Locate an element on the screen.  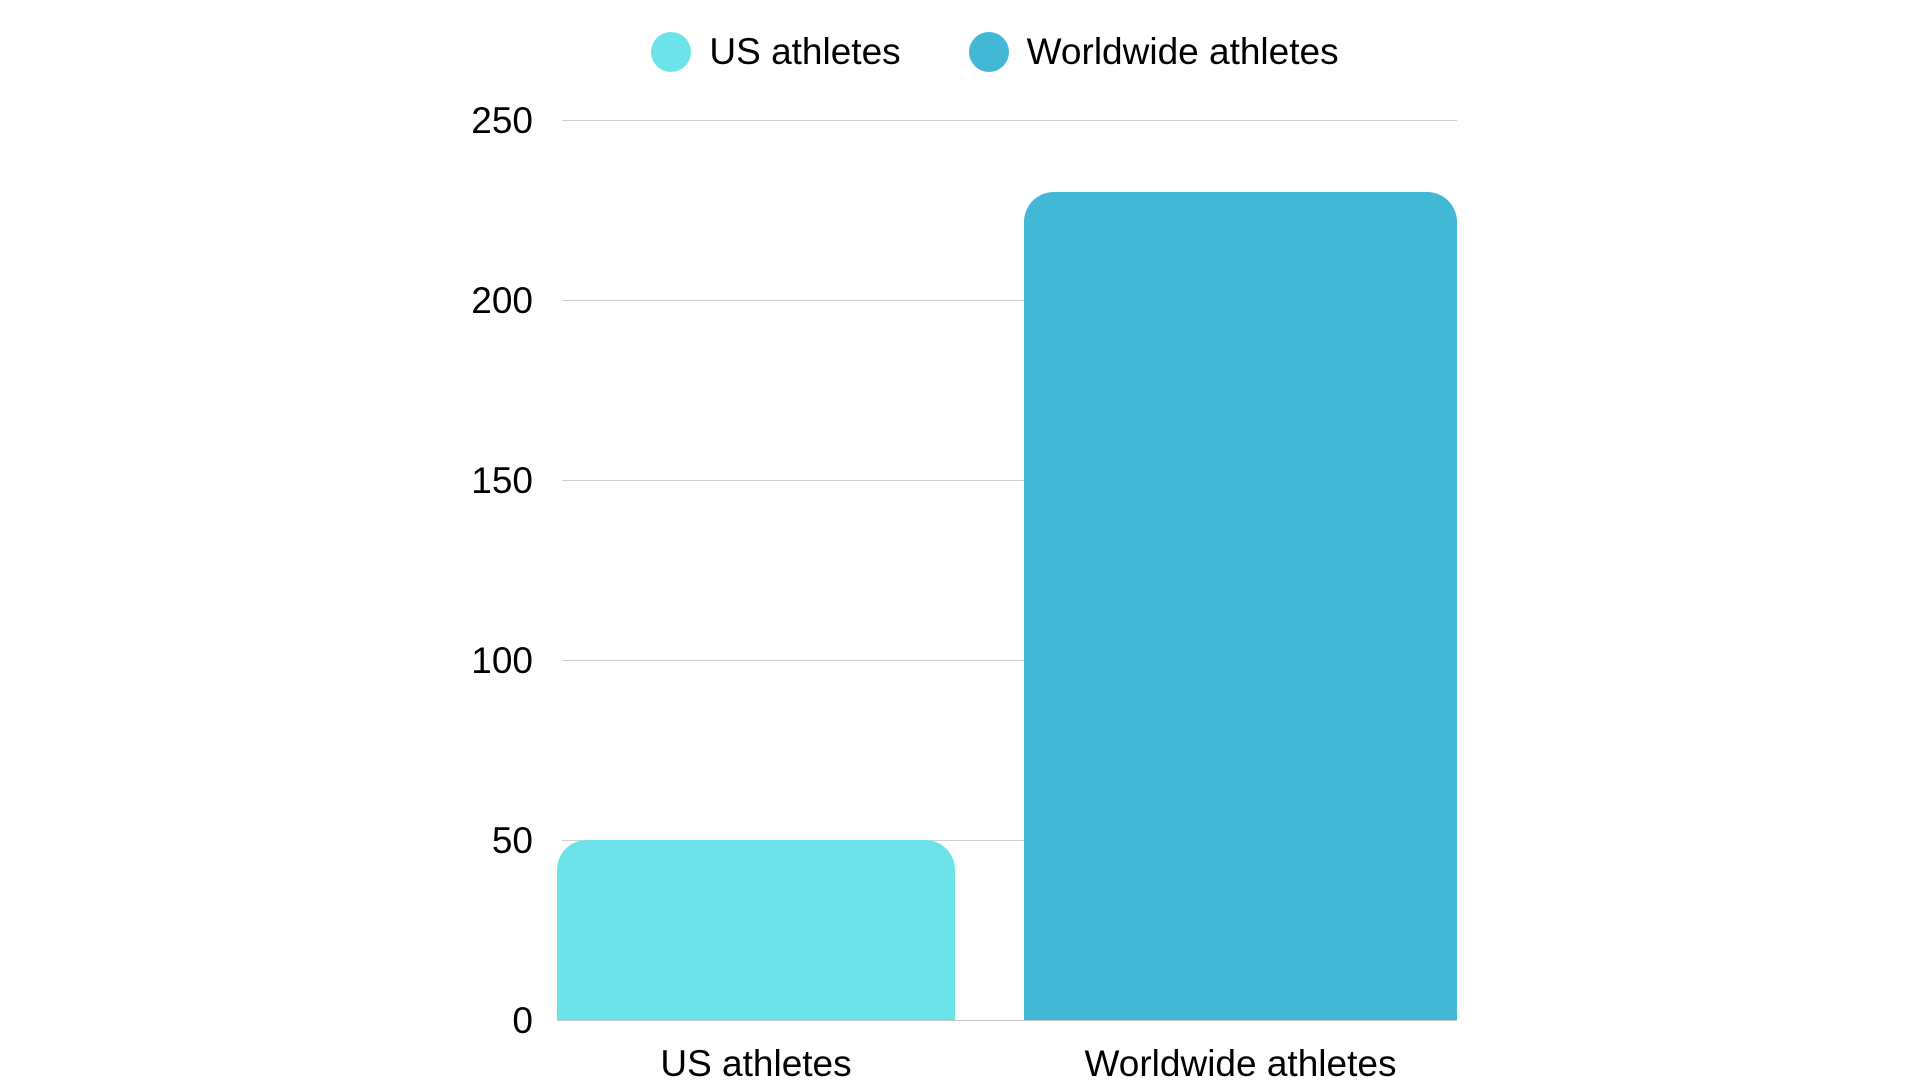
x-tick-label: Worldwide athletes is located at coordinates (1240, 1063).